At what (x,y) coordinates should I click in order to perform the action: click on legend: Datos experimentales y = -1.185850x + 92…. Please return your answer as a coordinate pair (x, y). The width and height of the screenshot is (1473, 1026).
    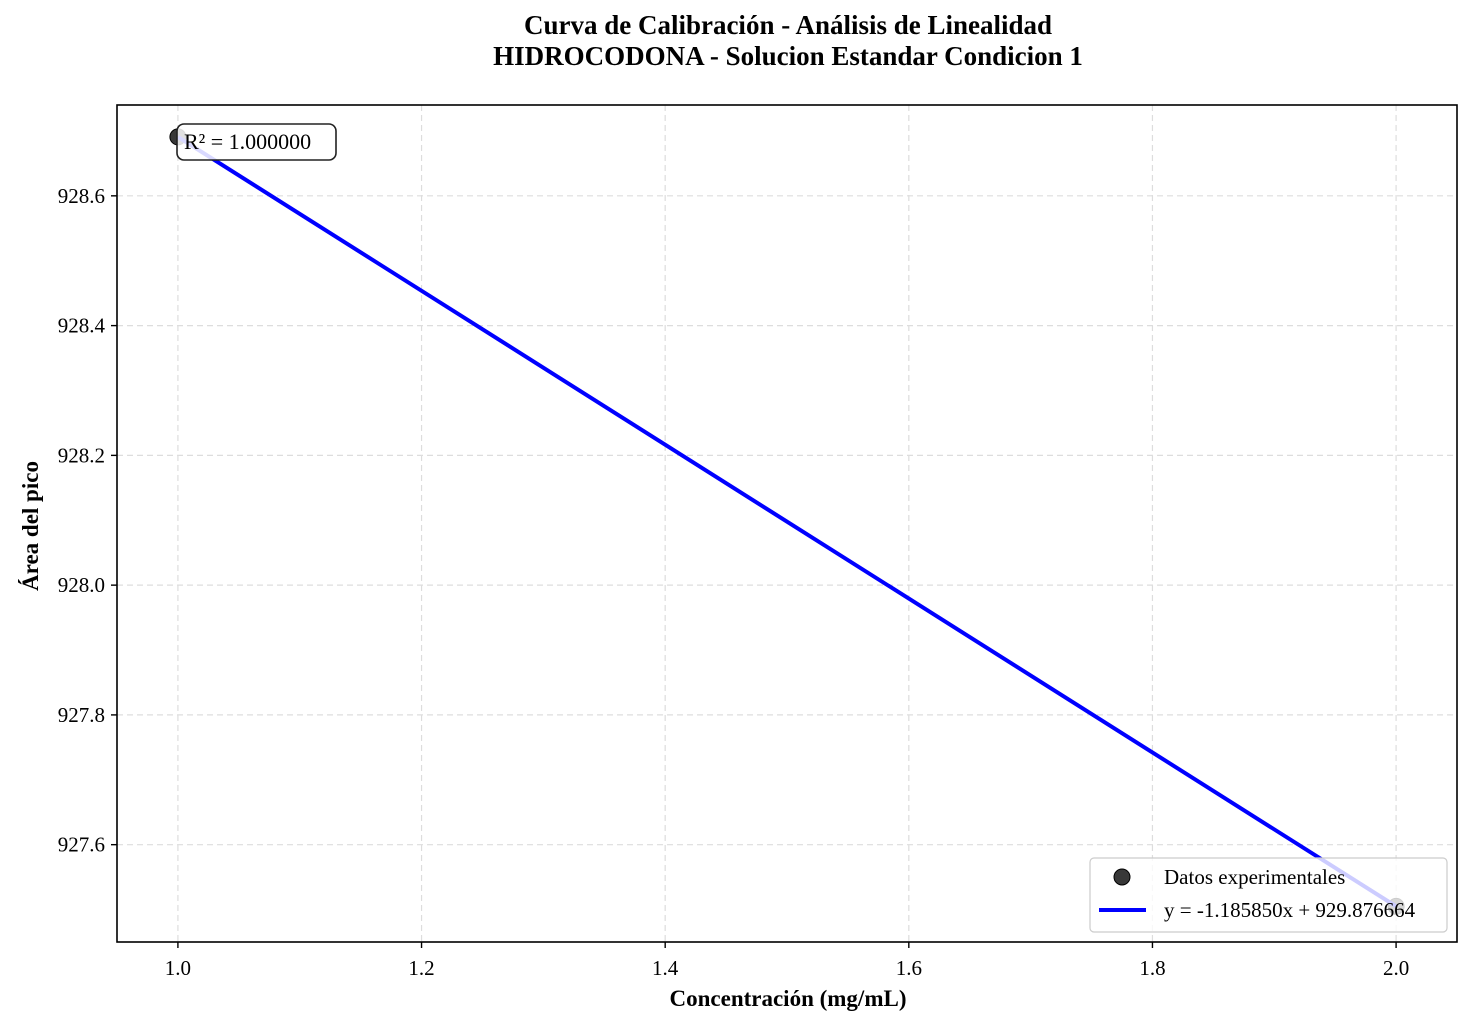
    Looking at the image, I should click on (1268, 895).